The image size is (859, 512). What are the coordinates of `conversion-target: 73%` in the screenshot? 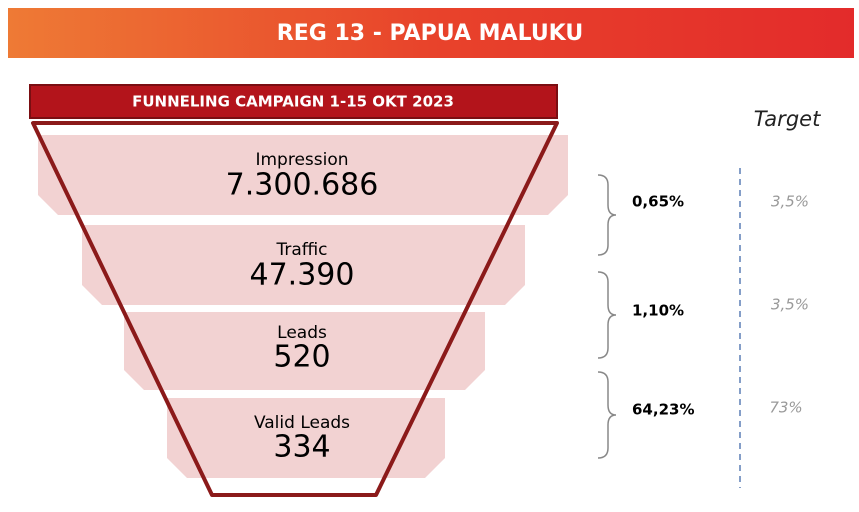 It's located at (785, 408).